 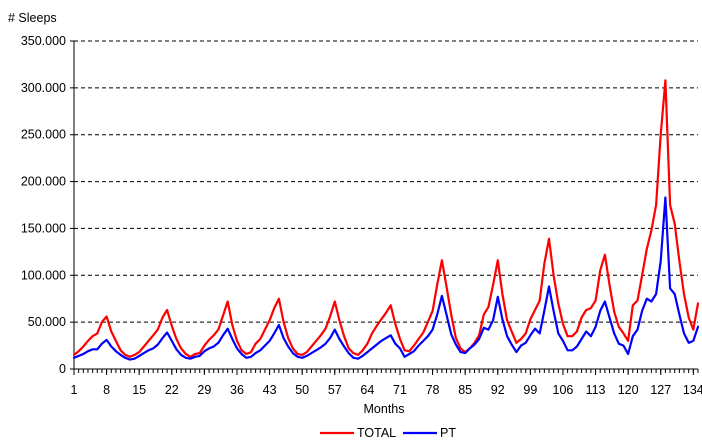 What do you see at coordinates (43, 135) in the screenshot?
I see `y-tick-label: 250.000` at bounding box center [43, 135].